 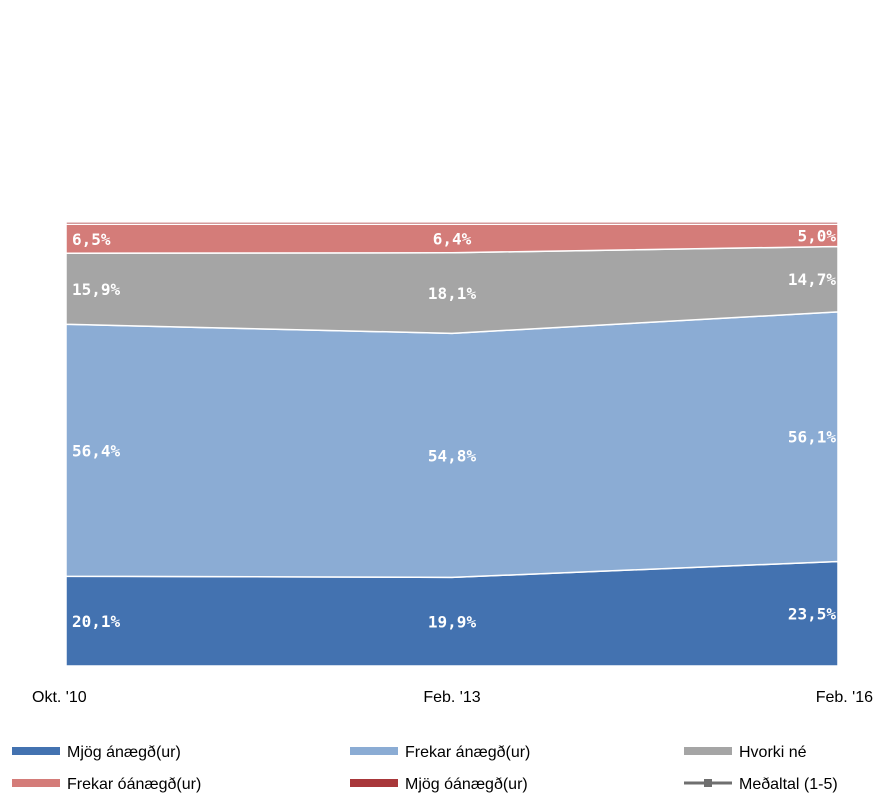 What do you see at coordinates (466, 784) in the screenshot?
I see `legend-label: Mjög óánægð(ur)` at bounding box center [466, 784].